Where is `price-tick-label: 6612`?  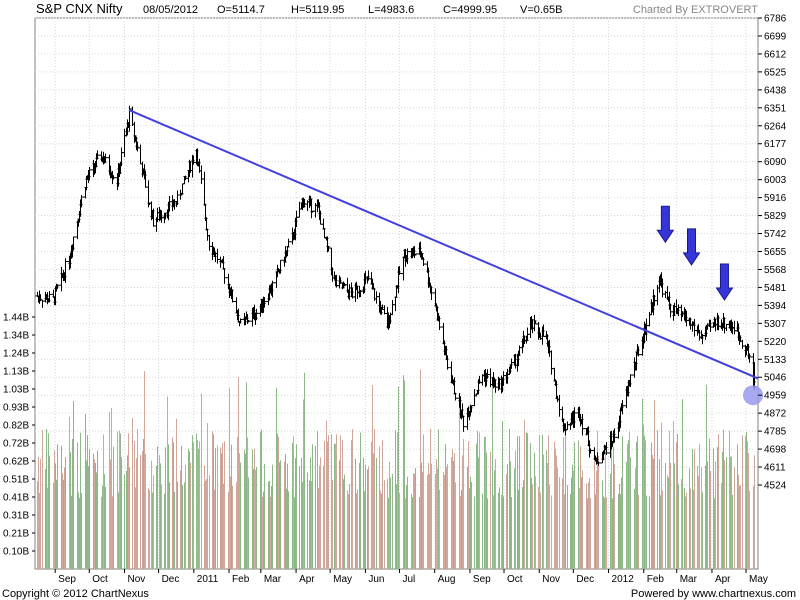
price-tick-label: 6612 is located at coordinates (775, 54).